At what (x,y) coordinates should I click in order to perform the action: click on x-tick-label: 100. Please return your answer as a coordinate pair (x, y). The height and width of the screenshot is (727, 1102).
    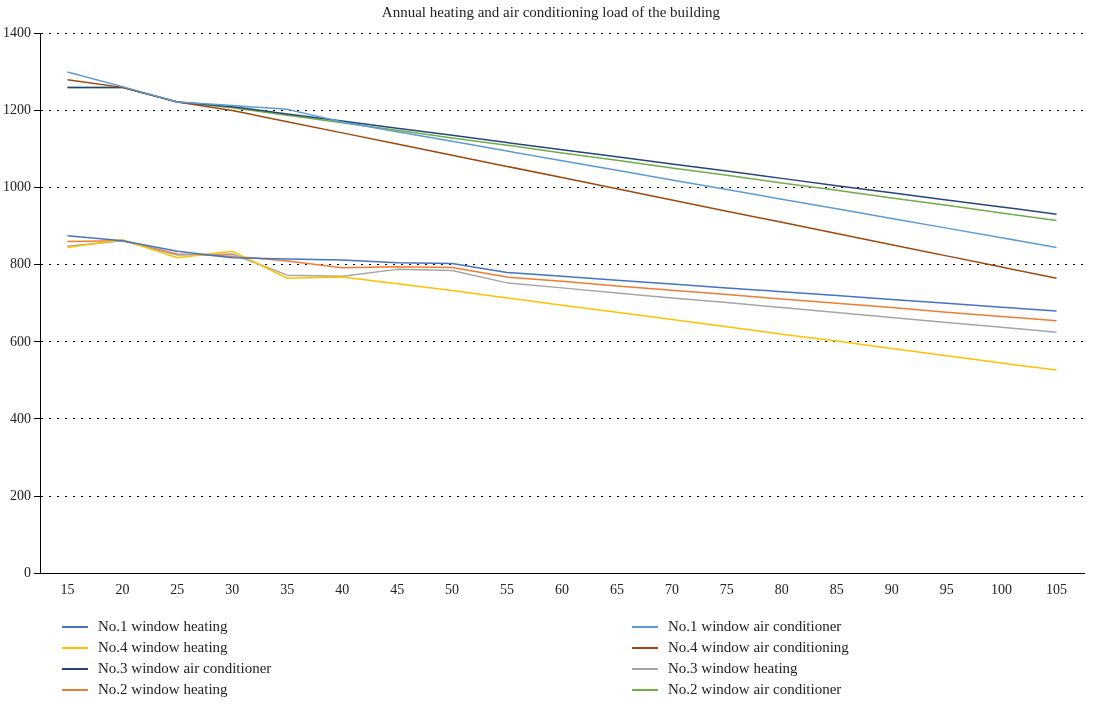
    Looking at the image, I should click on (1002, 590).